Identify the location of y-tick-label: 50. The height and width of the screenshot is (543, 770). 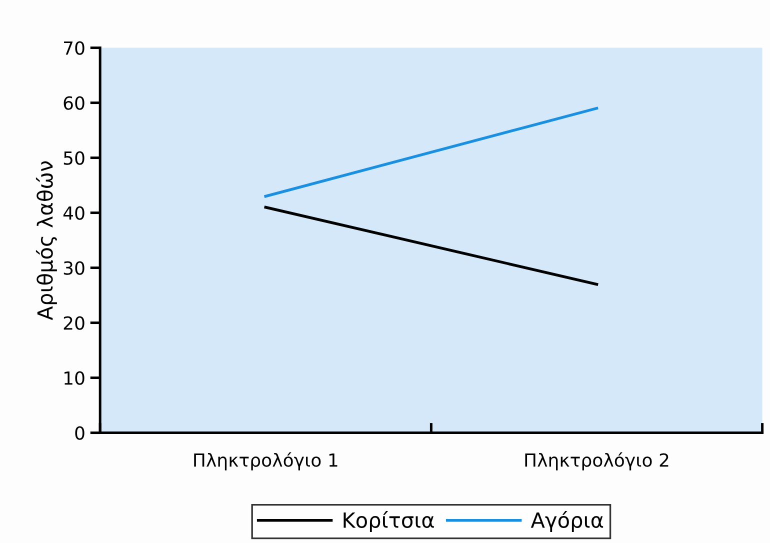
(74, 158).